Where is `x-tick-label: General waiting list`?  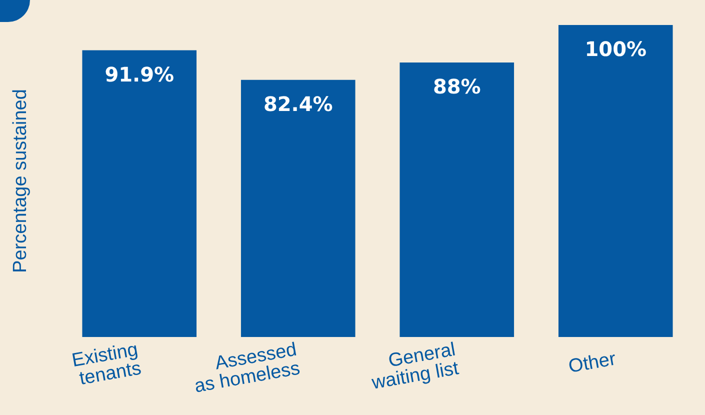
x-tick-label: General waiting list is located at coordinates (415, 366).